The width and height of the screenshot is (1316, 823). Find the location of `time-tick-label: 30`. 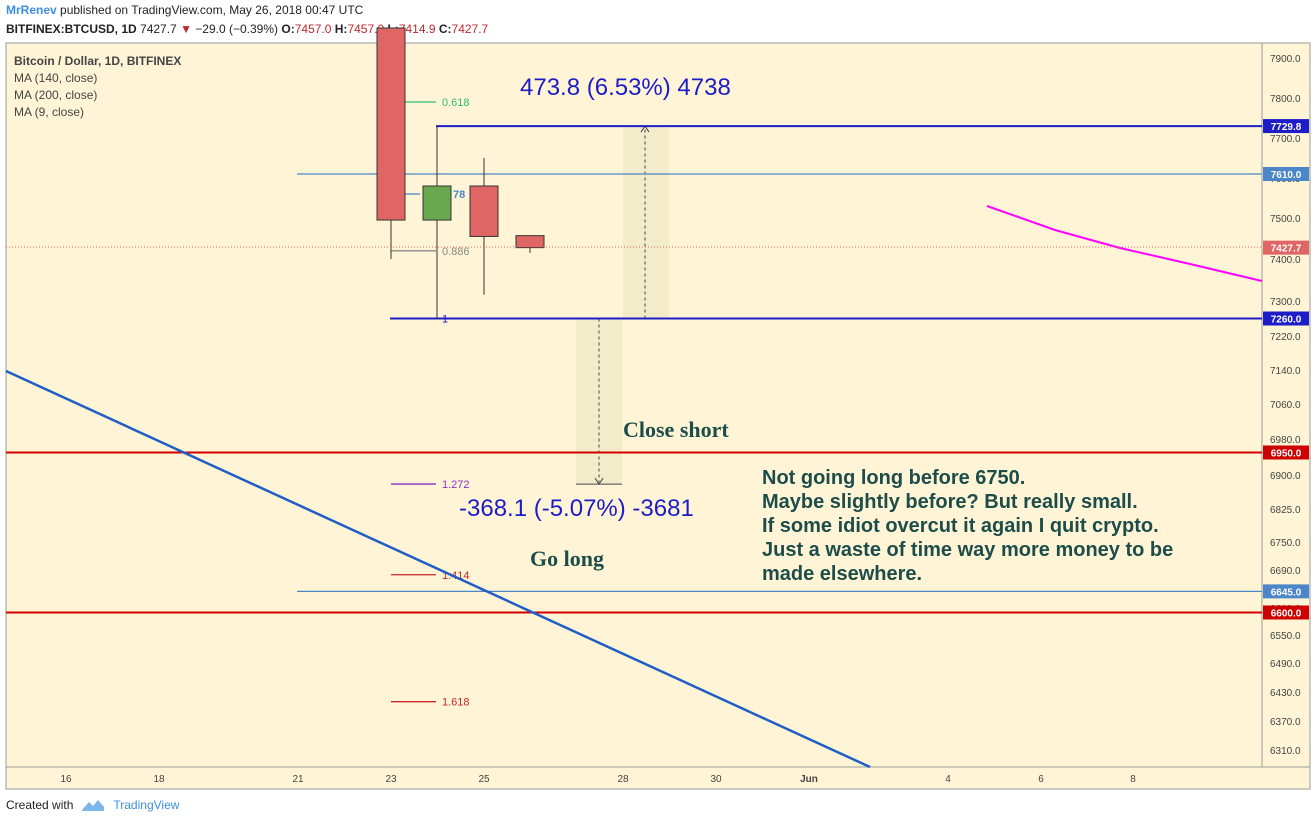

time-tick-label: 30 is located at coordinates (716, 779).